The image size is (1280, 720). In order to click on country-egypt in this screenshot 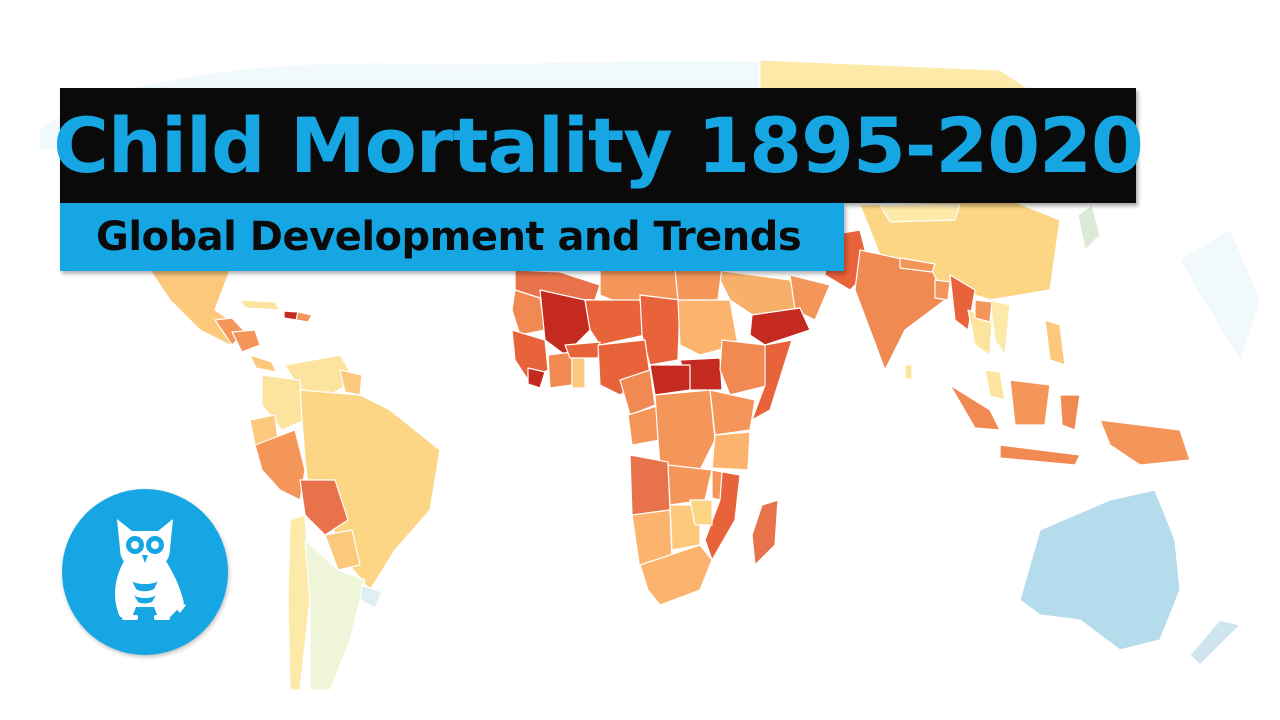, I will do `click(698, 284)`.